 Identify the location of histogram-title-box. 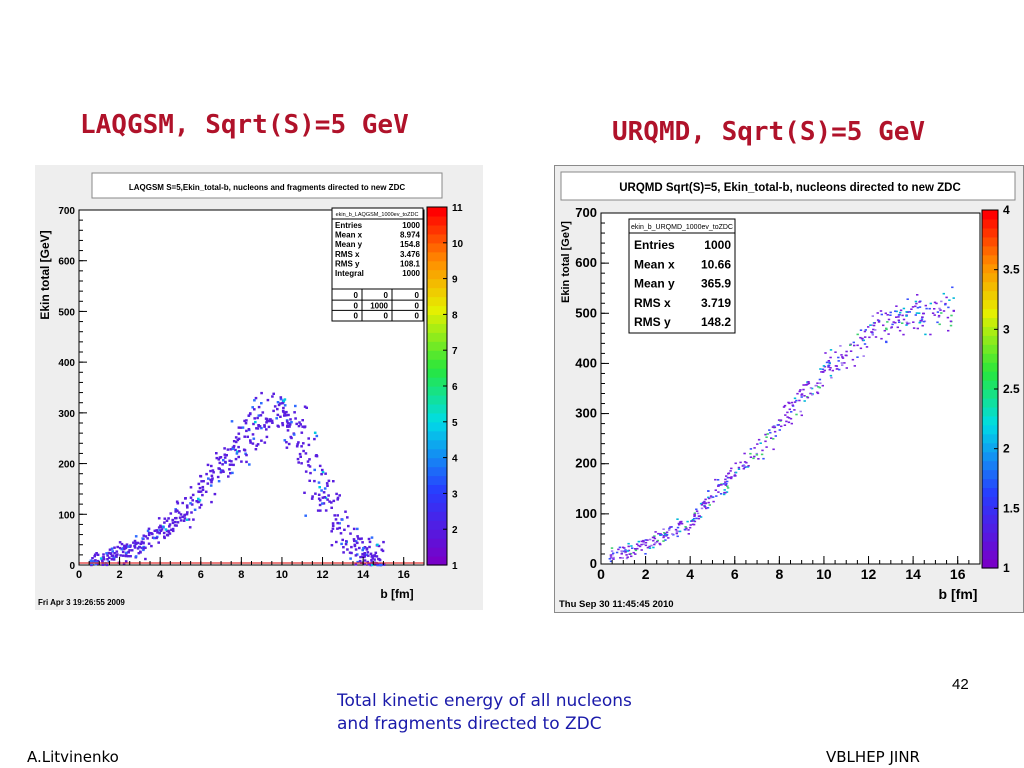
(267, 185).